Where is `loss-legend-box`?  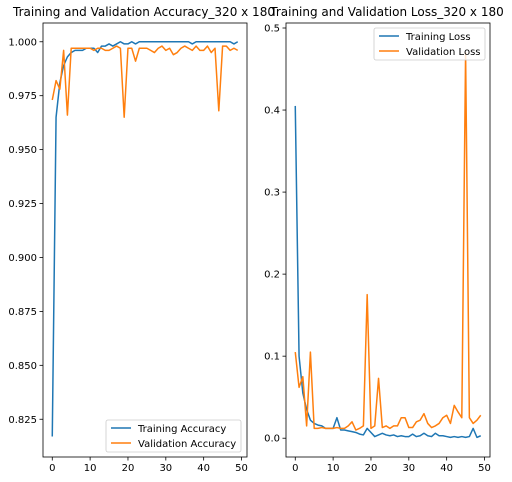
loss-legend-box is located at coordinates (429, 44).